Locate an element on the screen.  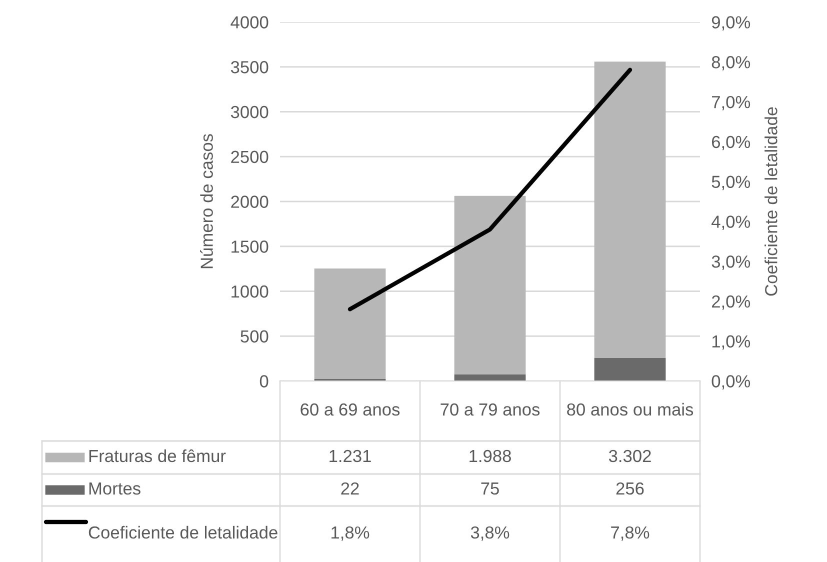
data-label: 3.302 is located at coordinates (629, 456).